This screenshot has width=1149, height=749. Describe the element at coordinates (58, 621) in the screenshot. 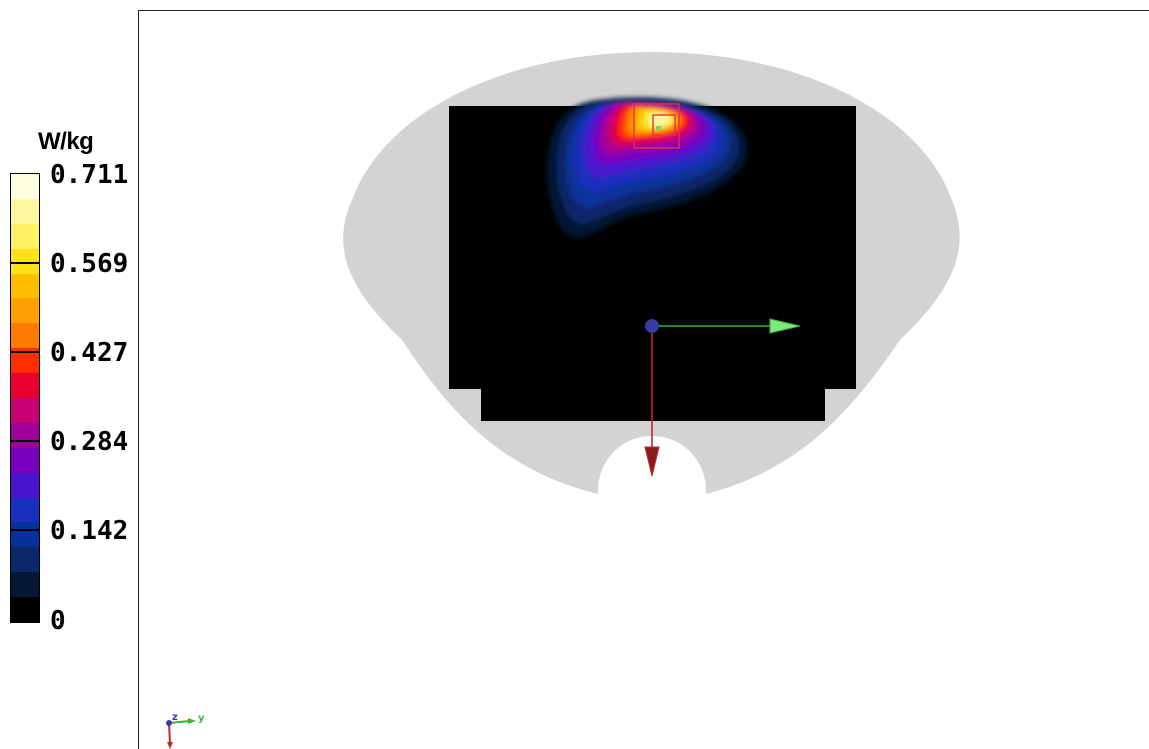

I see `tick-label-min: 0` at that location.